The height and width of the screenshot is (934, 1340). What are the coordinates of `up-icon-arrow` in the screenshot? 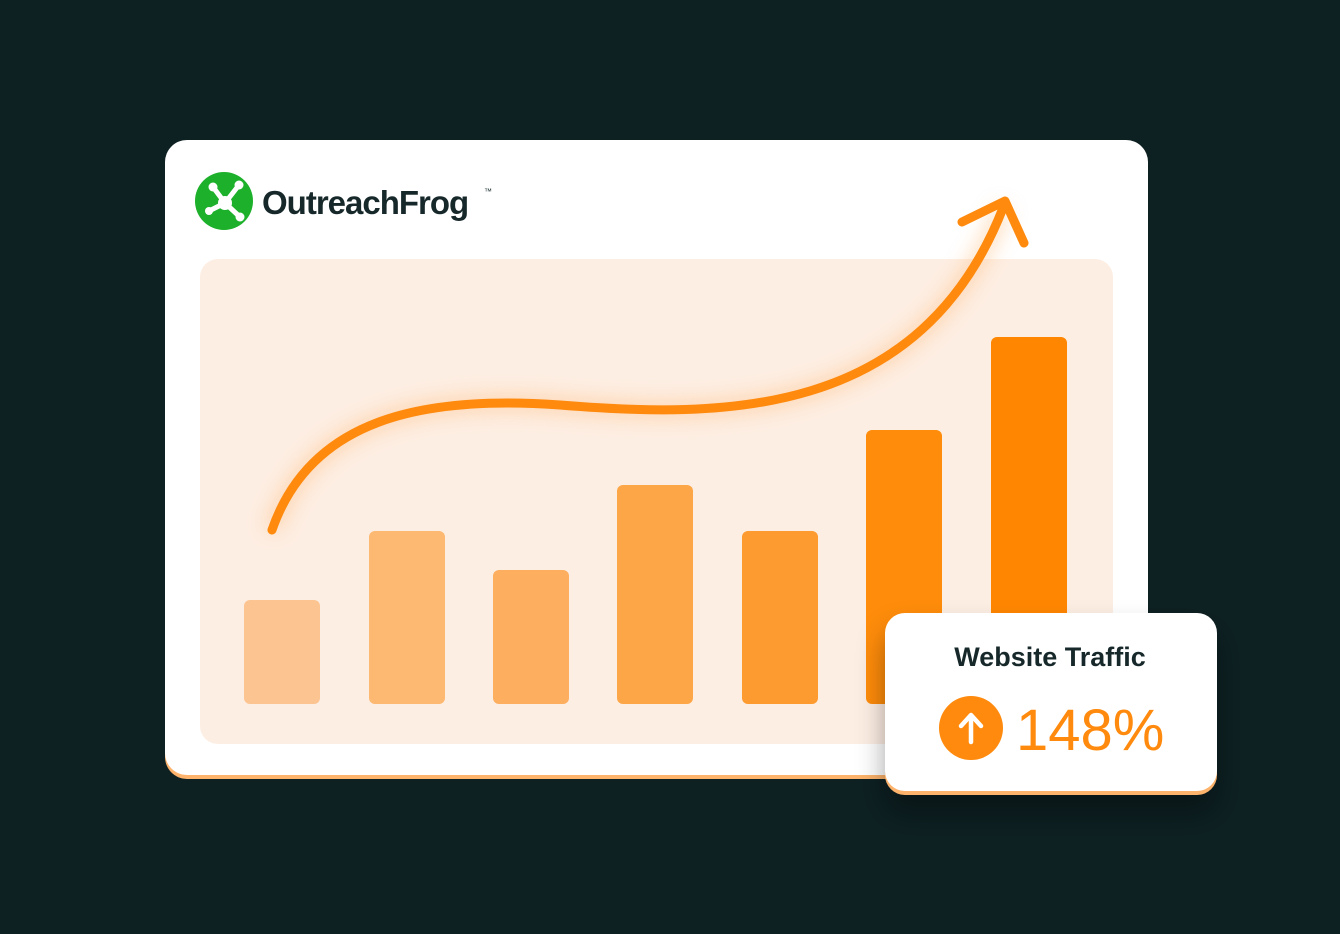 It's located at (971, 728).